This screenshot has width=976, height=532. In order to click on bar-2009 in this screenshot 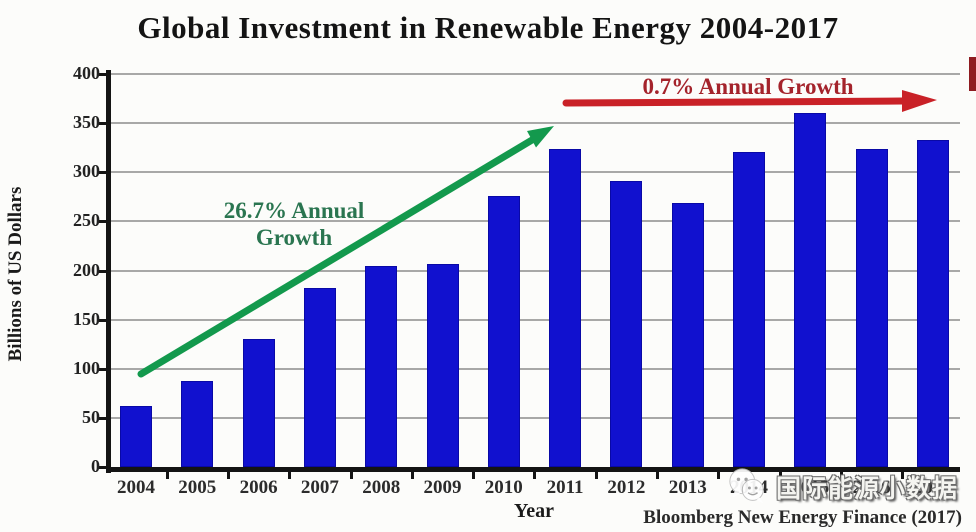, I will do `click(442, 365)`.